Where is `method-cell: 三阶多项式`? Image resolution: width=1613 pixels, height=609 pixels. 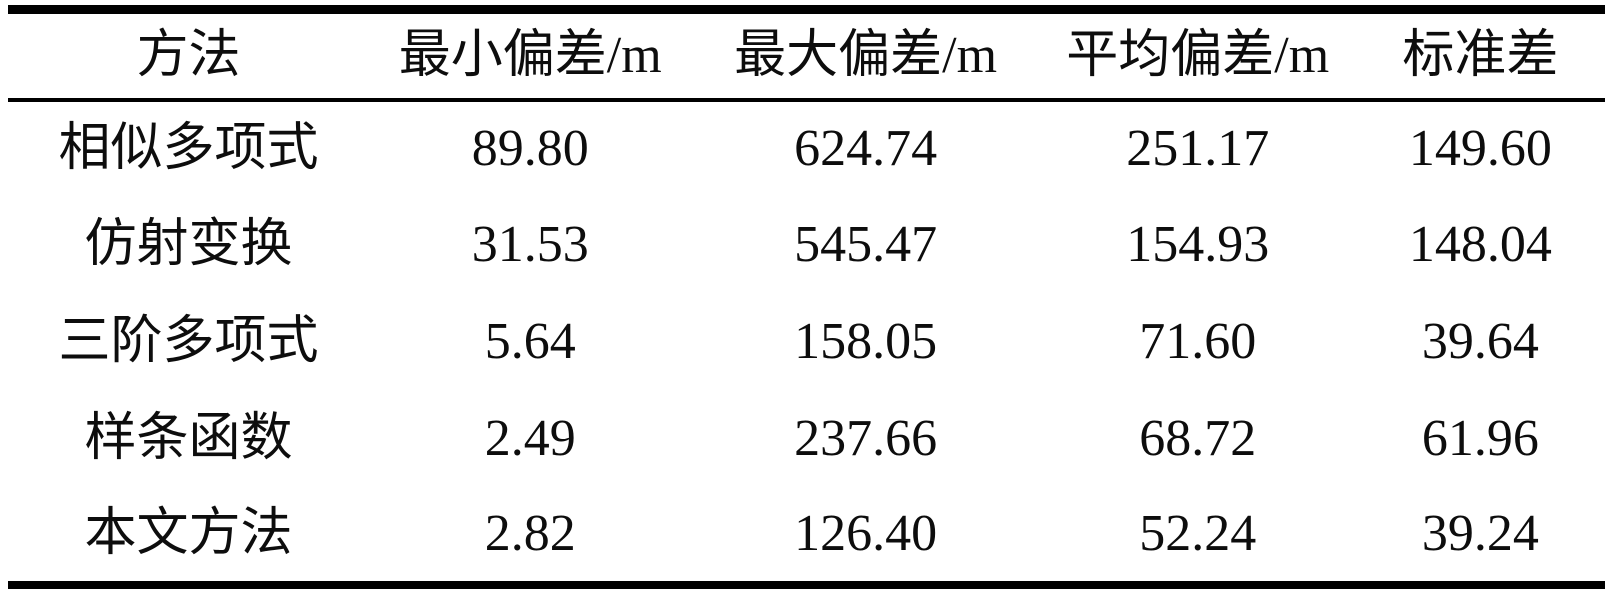
method-cell: 三阶多项式 is located at coordinates (188, 341).